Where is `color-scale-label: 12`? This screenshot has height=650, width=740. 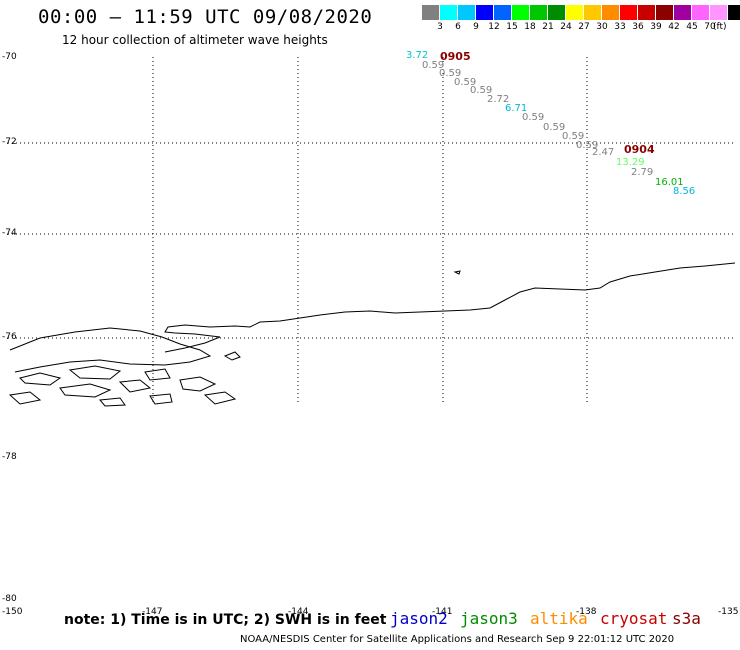
color-scale-label: 12 is located at coordinates (494, 27).